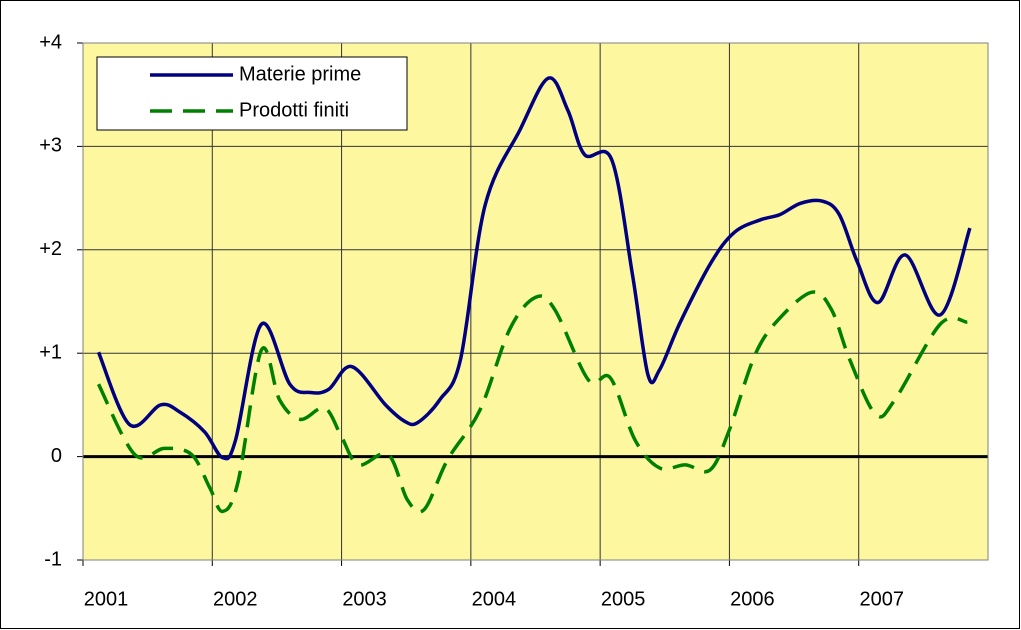 Image resolution: width=1021 pixels, height=630 pixels. What do you see at coordinates (50, 249) in the screenshot?
I see `y-tick-label: +2` at bounding box center [50, 249].